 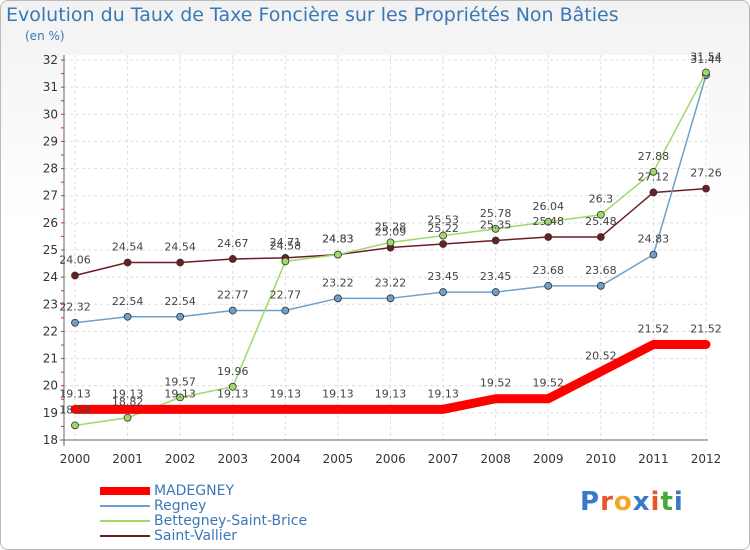 What do you see at coordinates (549, 206) in the screenshot?
I see `data-label: 26.04` at bounding box center [549, 206].